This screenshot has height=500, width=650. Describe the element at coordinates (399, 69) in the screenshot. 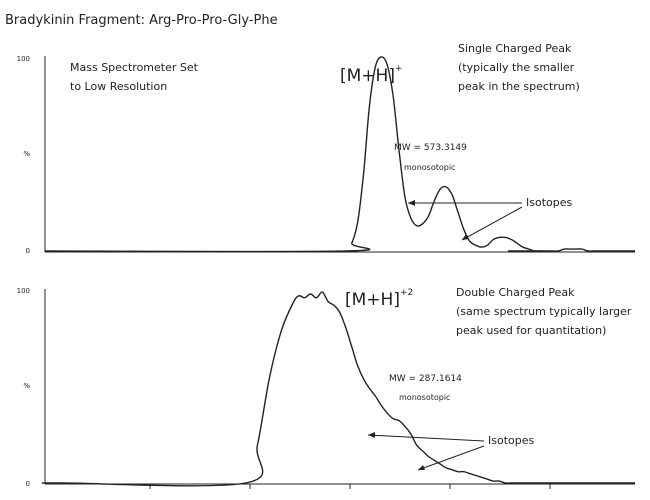

I see `ion-charge-1: +` at that location.